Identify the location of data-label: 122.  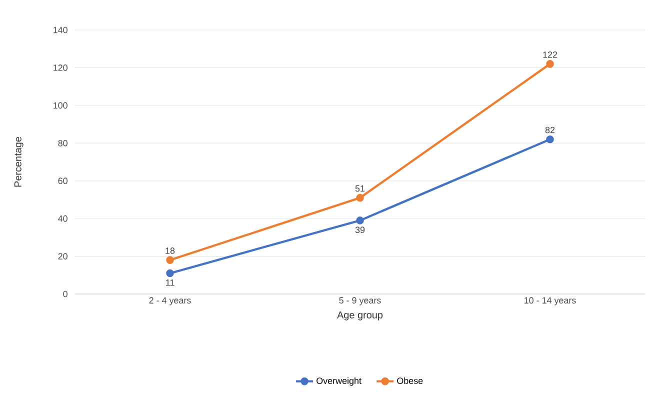
(550, 54).